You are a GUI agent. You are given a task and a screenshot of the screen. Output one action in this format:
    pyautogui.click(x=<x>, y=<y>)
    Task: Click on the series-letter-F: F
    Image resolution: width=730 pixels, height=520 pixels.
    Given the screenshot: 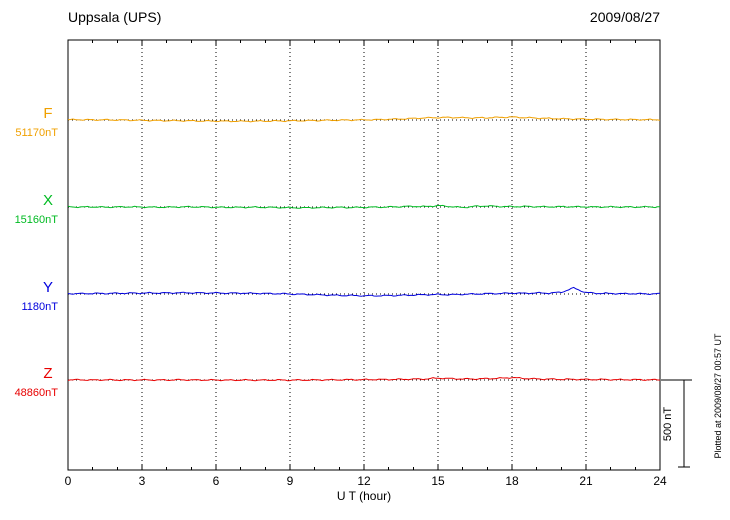 What is the action you would take?
    pyautogui.click(x=47, y=113)
    